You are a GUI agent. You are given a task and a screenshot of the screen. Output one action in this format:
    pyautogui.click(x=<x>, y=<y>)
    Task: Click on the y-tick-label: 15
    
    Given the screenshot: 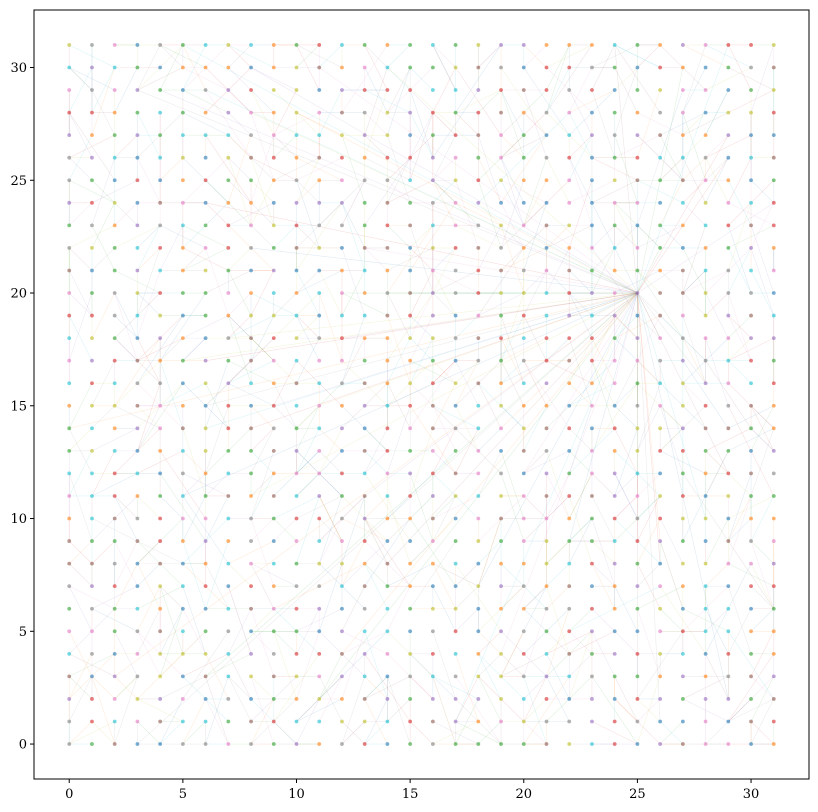 What is the action you would take?
    pyautogui.click(x=18, y=406)
    